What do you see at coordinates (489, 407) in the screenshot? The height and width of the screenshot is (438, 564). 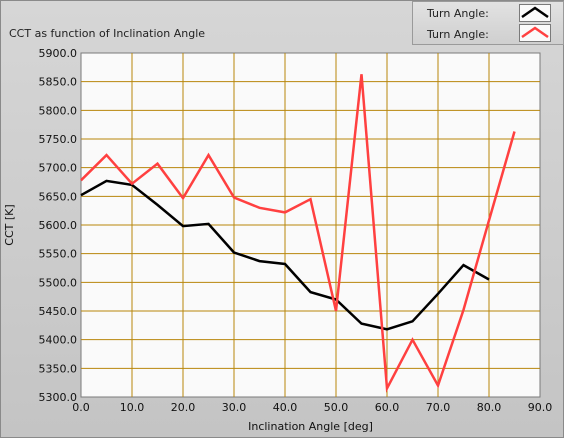 I see `x-tick-label: 80.0` at bounding box center [489, 407].